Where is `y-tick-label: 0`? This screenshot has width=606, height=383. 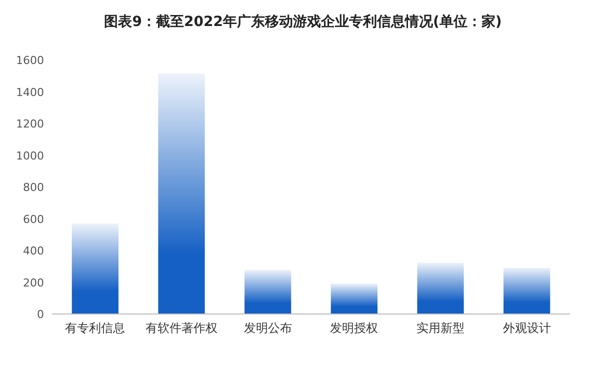
y-tick-label: 0 is located at coordinates (40, 314).